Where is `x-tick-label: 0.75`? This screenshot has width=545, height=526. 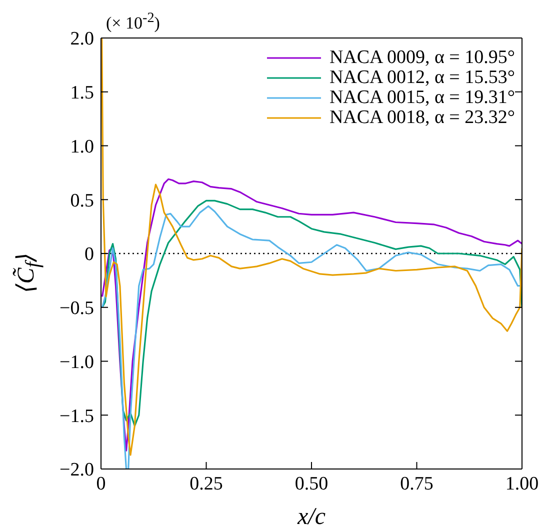
x-tick-label: 0.75 is located at coordinates (417, 483).